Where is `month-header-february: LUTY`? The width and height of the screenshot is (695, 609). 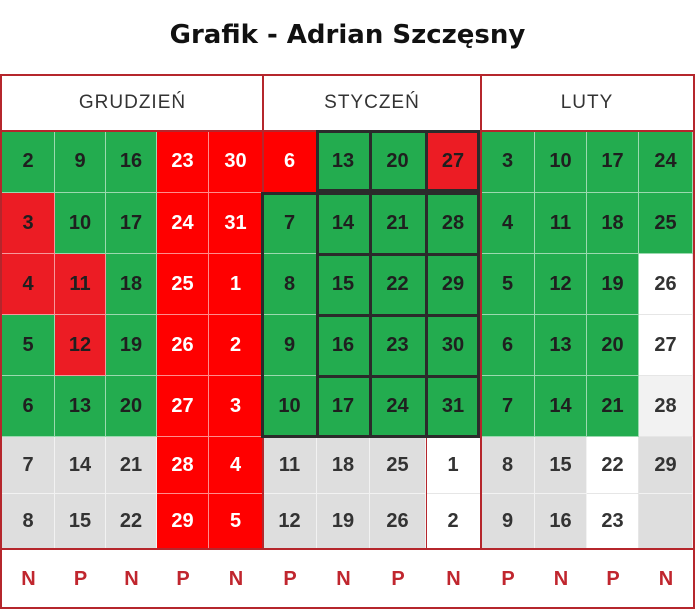
month-header-february: LUTY is located at coordinates (587, 103).